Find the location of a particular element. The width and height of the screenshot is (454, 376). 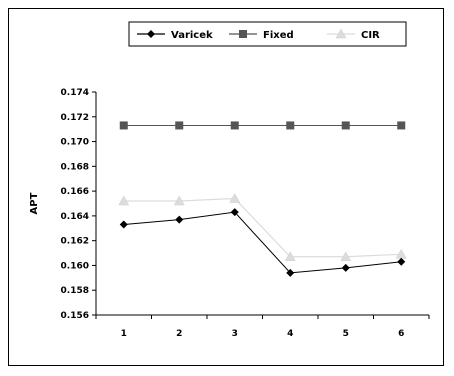

series-cir is located at coordinates (262, 227).